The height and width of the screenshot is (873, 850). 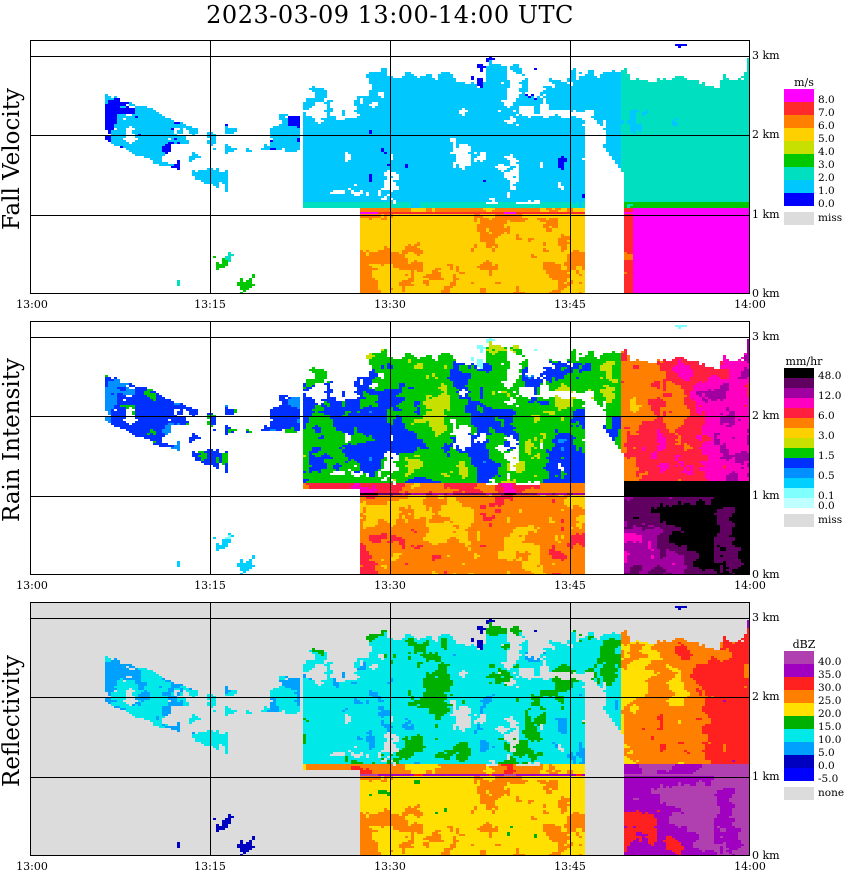 I want to click on legend-entry: 6.0, so click(x=814, y=413).